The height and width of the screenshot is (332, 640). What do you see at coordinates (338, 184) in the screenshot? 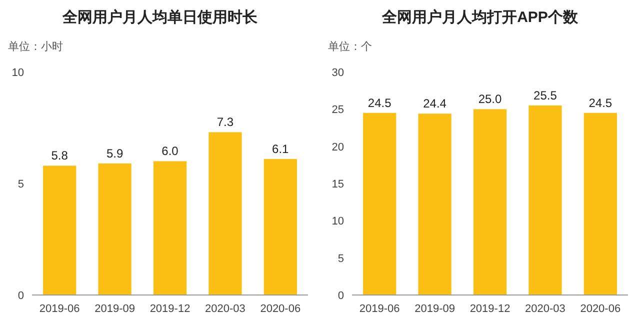
I see `y-tick-label: 15` at bounding box center [338, 184].